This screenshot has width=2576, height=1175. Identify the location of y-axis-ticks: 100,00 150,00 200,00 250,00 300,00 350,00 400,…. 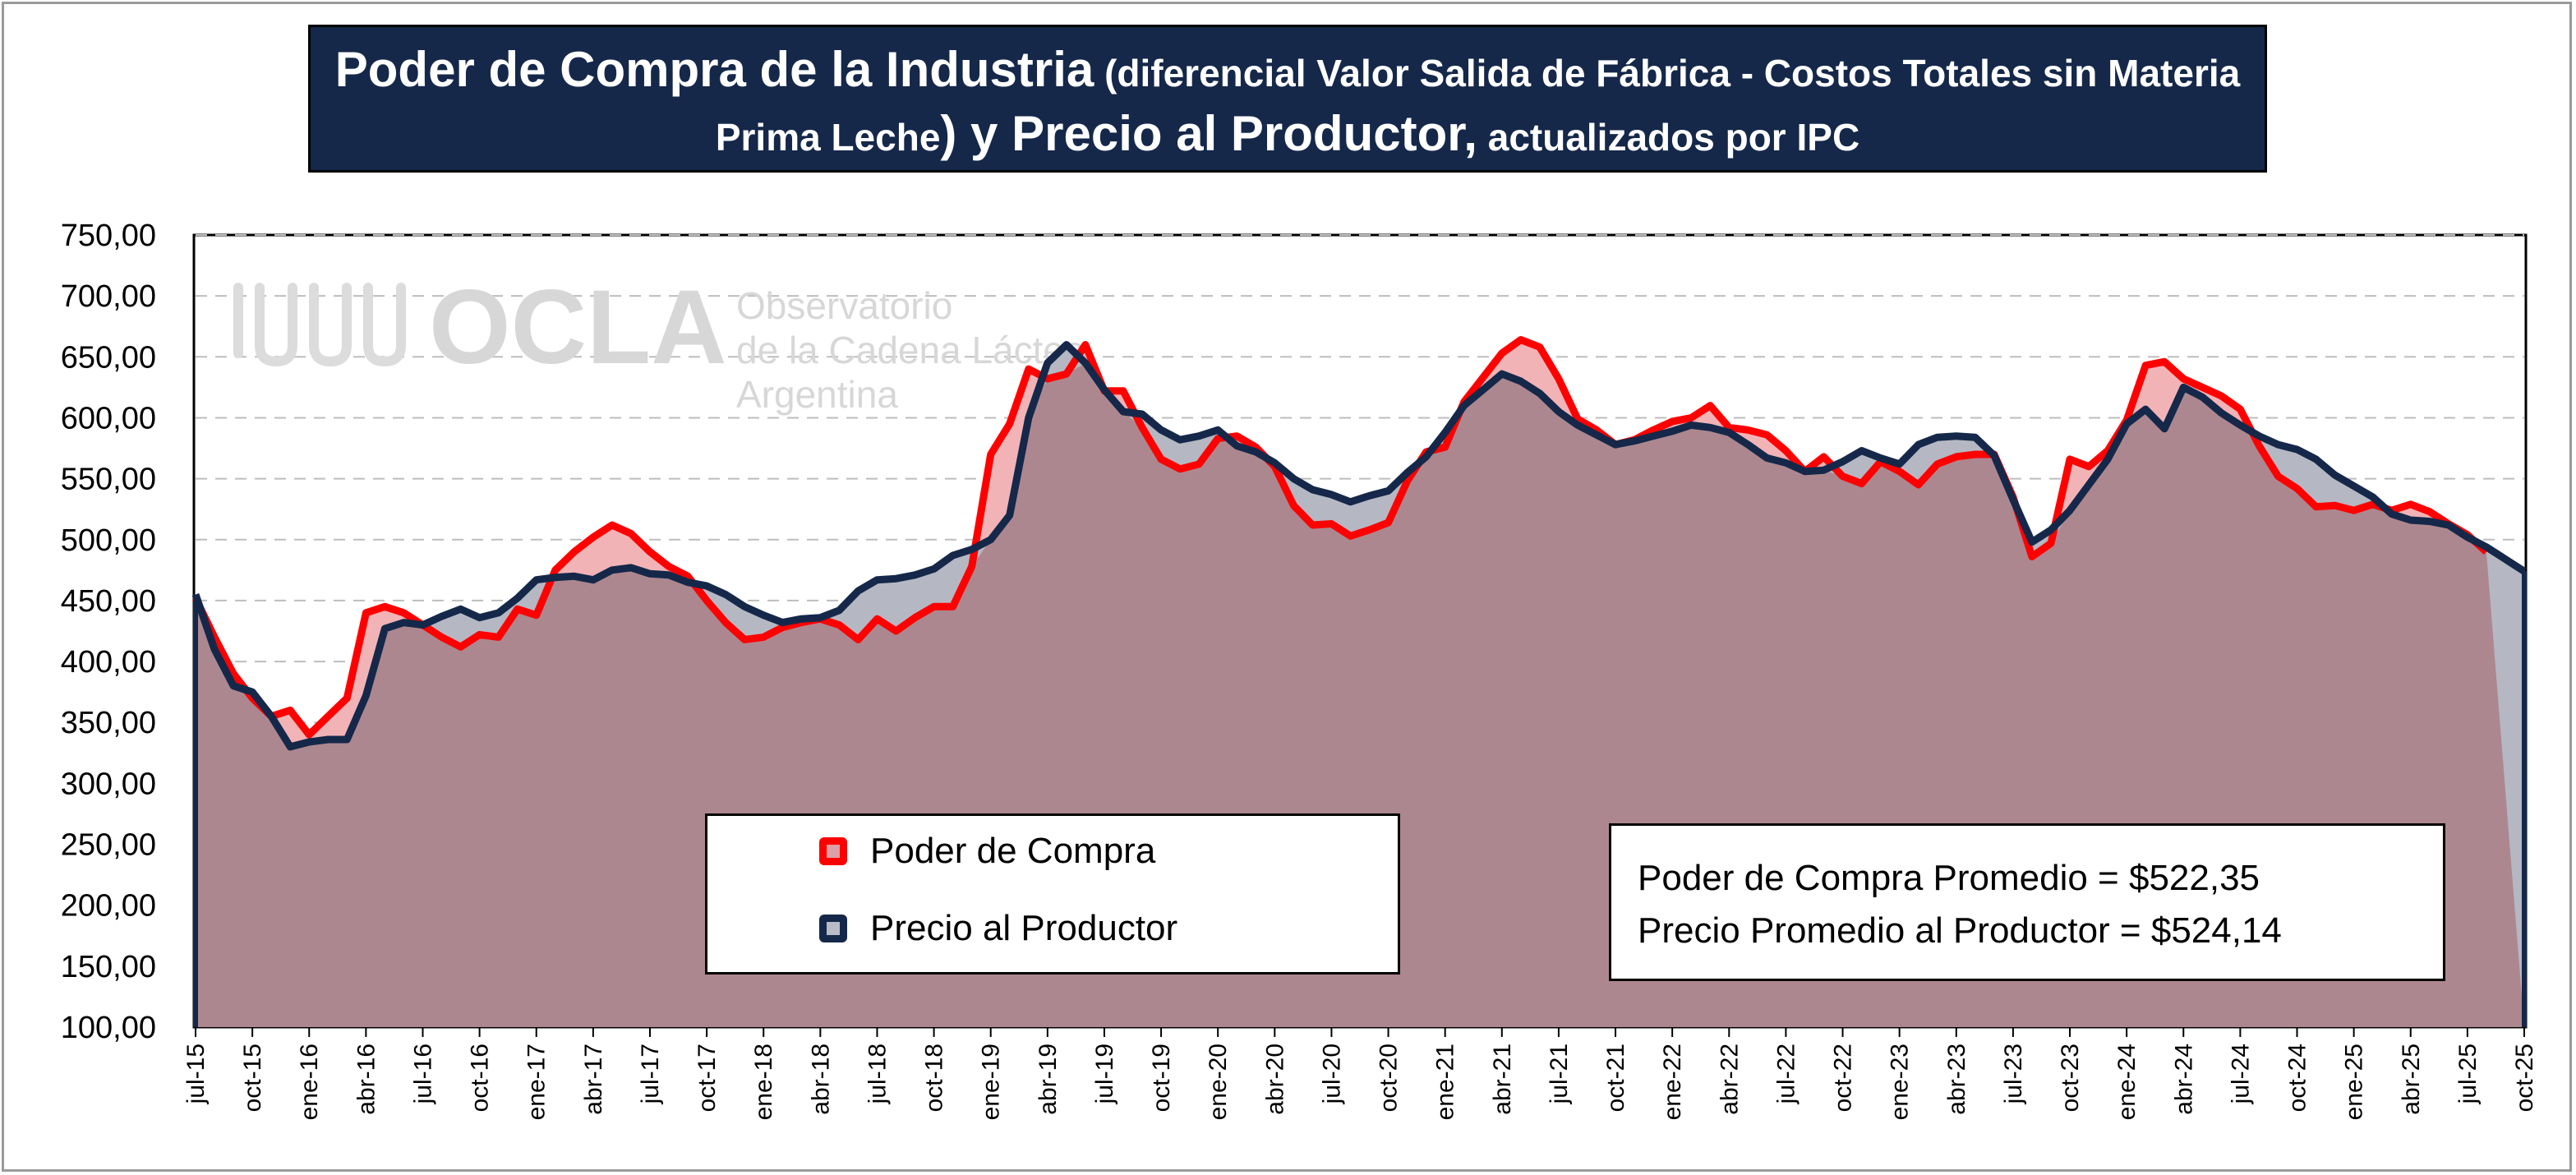
(108, 632).